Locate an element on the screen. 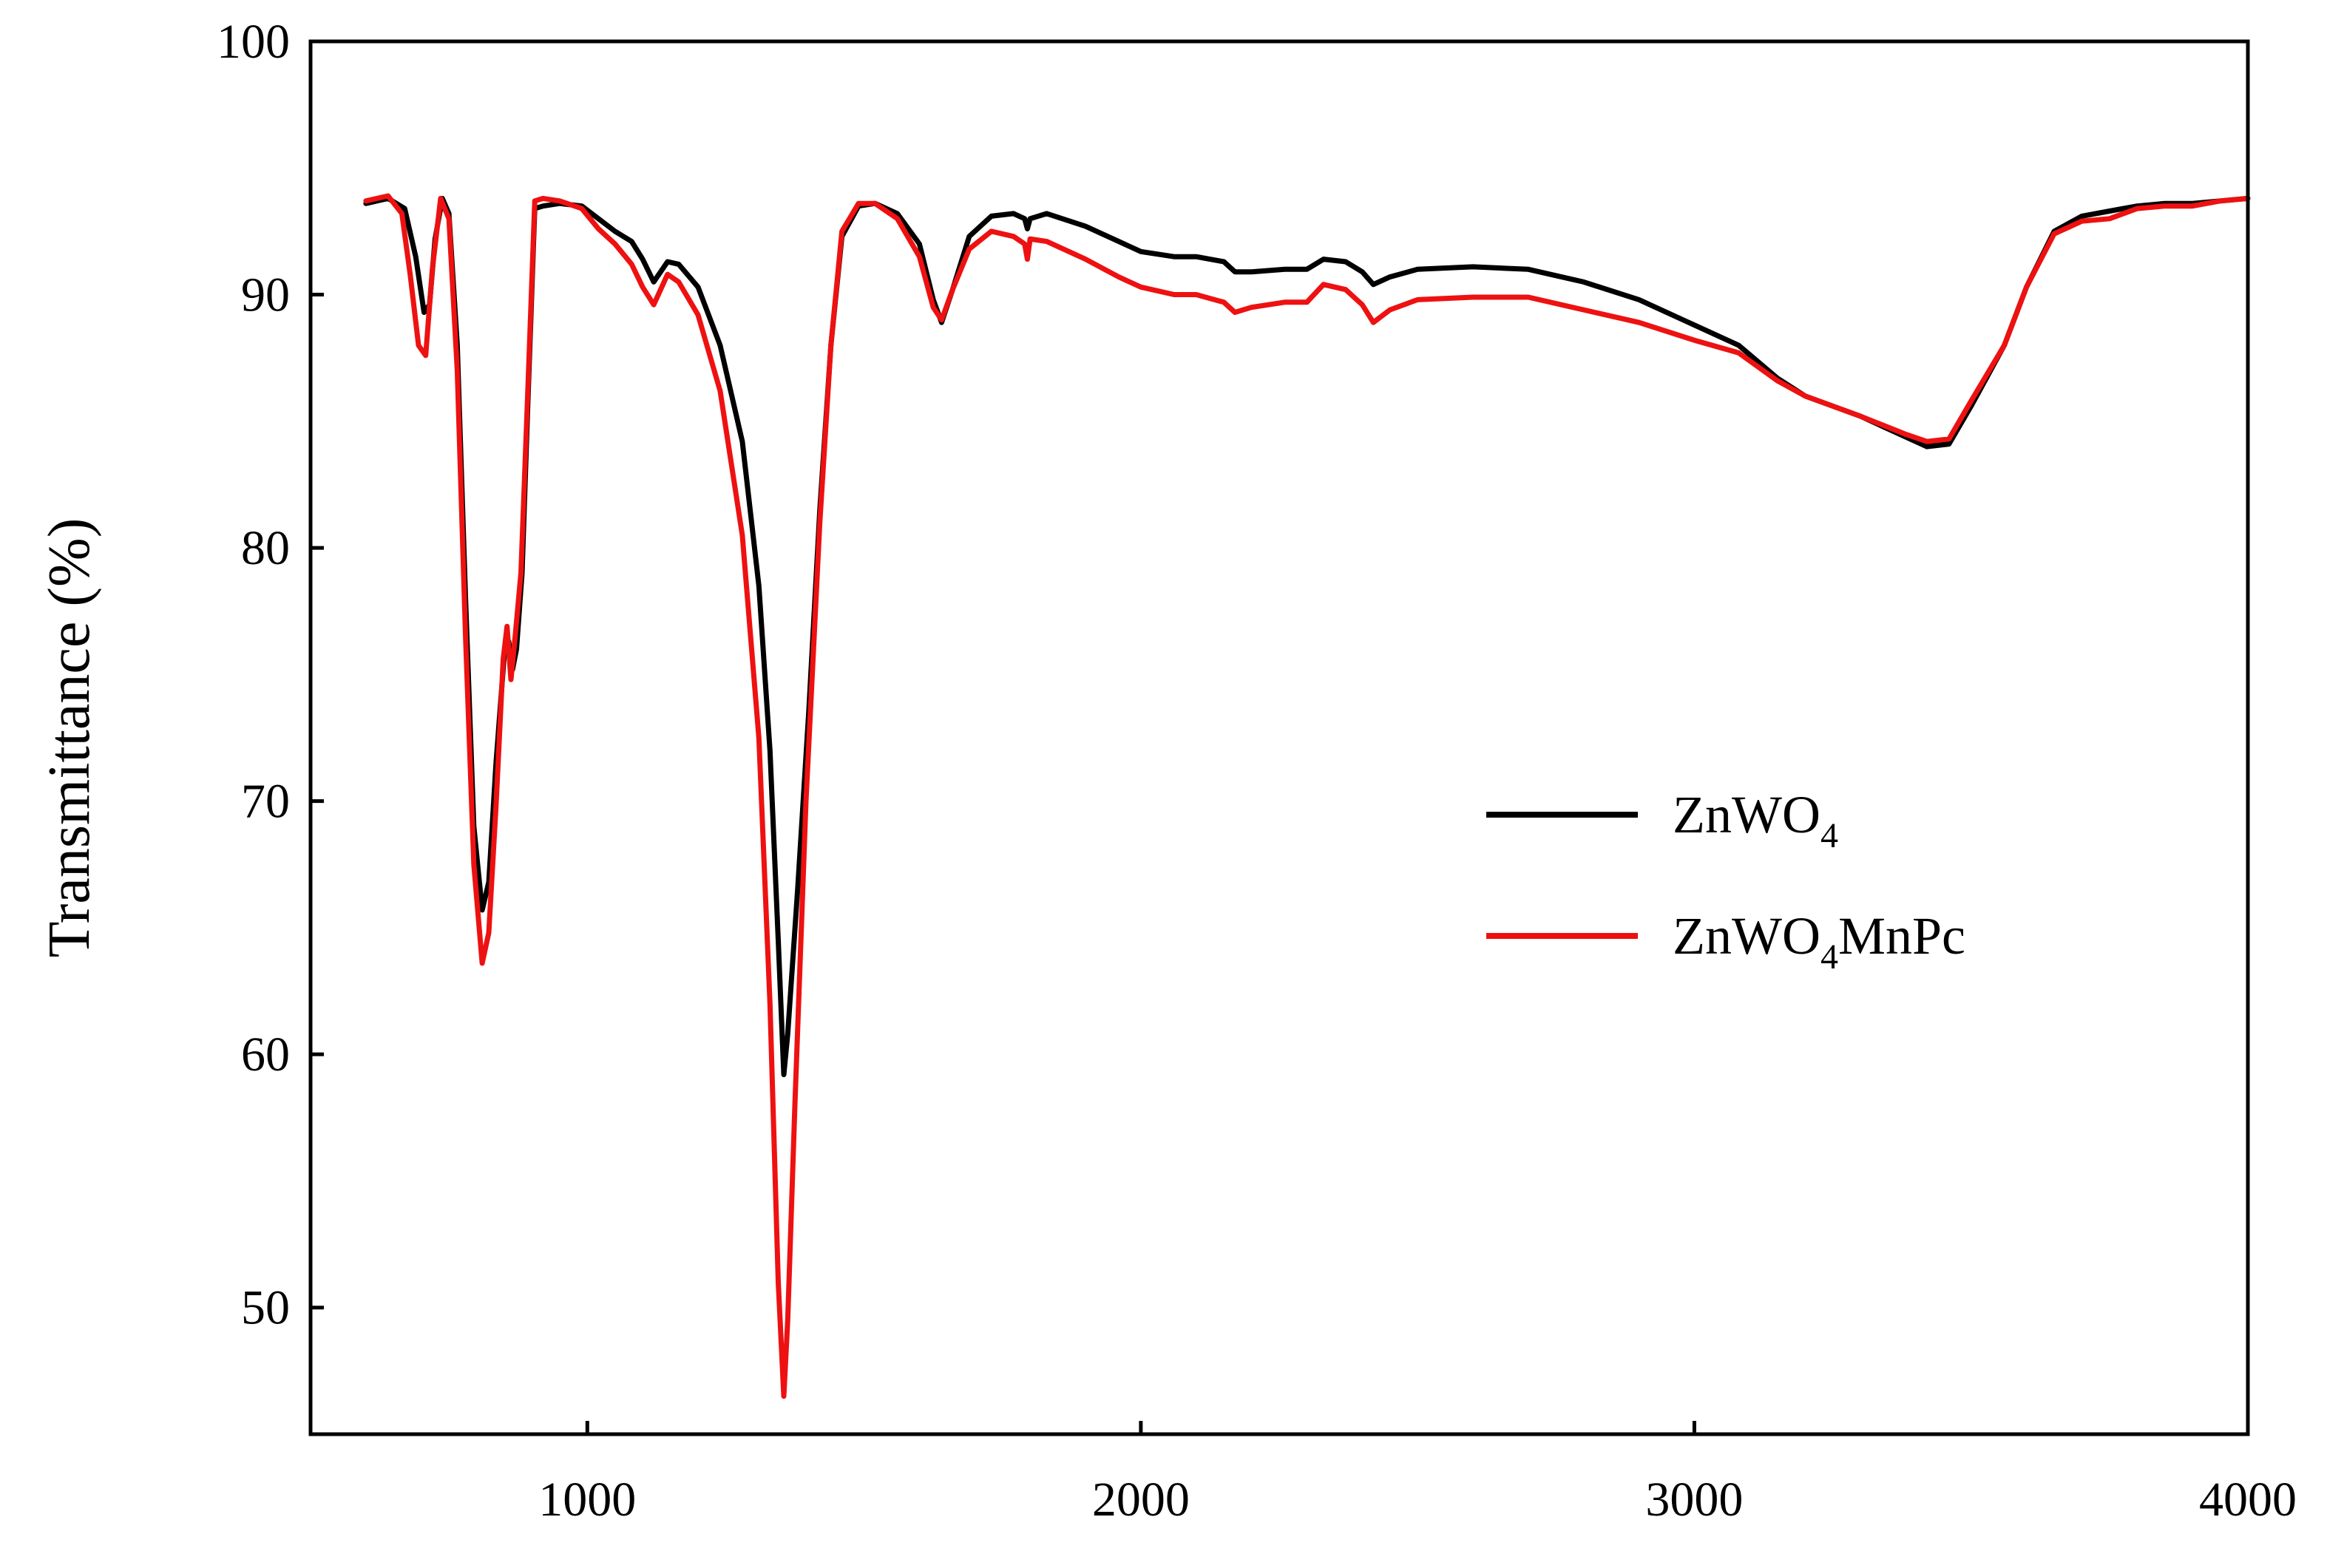 This screenshot has width=2327, height=1568. legend-label-ZnWO4: ZnWO4 is located at coordinates (1755, 820).